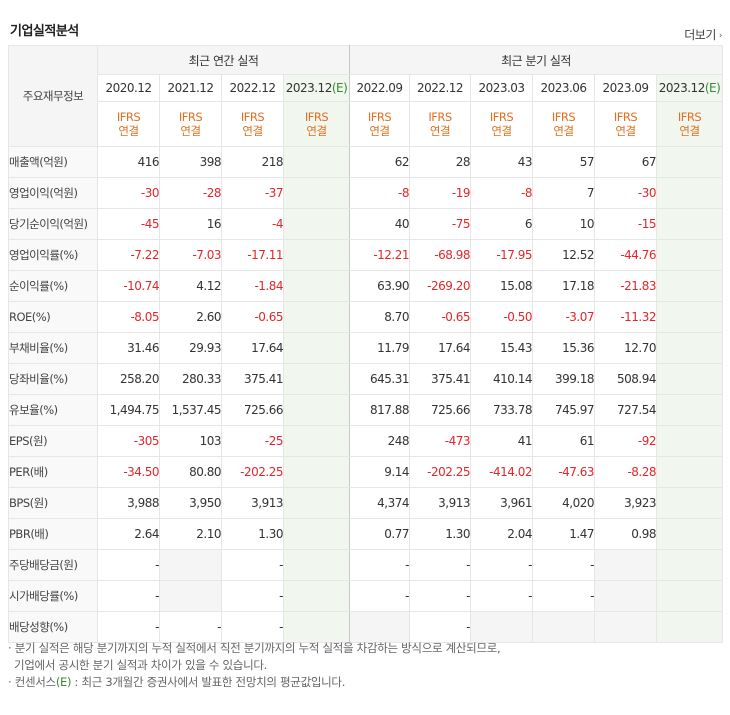  Describe the element at coordinates (440, 441) in the screenshot. I see `data-cell: -473` at that location.